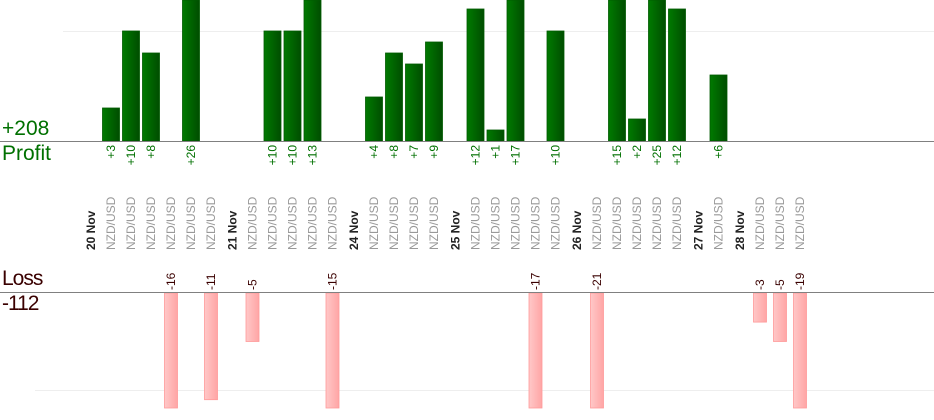  Describe the element at coordinates (111, 152) in the screenshot. I see `profit-value-label: +3` at that location.